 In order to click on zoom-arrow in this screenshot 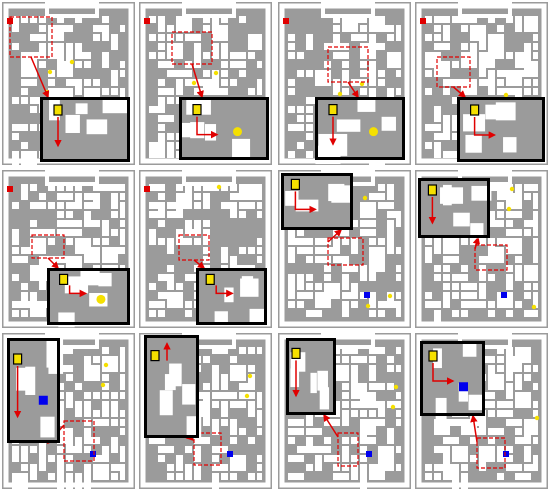, I will do `click(474, 428)`.